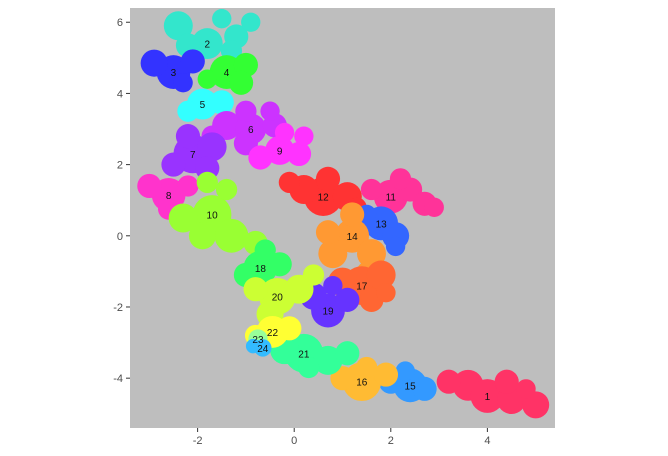 Image resolution: width=668 pixels, height=456 pixels. I want to click on region-label-6: 6, so click(251, 130).